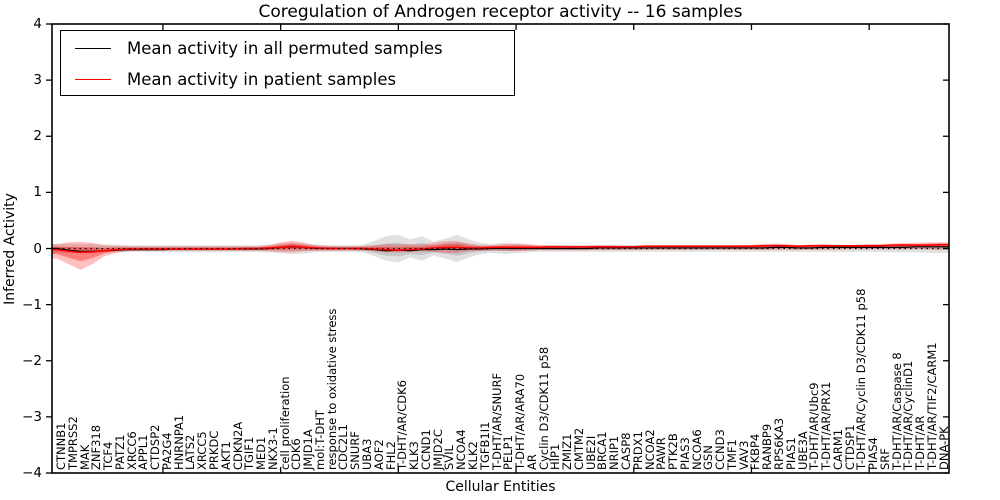 Image resolution: width=1000 pixels, height=500 pixels. Describe the element at coordinates (32, 360) in the screenshot. I see `y-tick-label: −2` at that location.